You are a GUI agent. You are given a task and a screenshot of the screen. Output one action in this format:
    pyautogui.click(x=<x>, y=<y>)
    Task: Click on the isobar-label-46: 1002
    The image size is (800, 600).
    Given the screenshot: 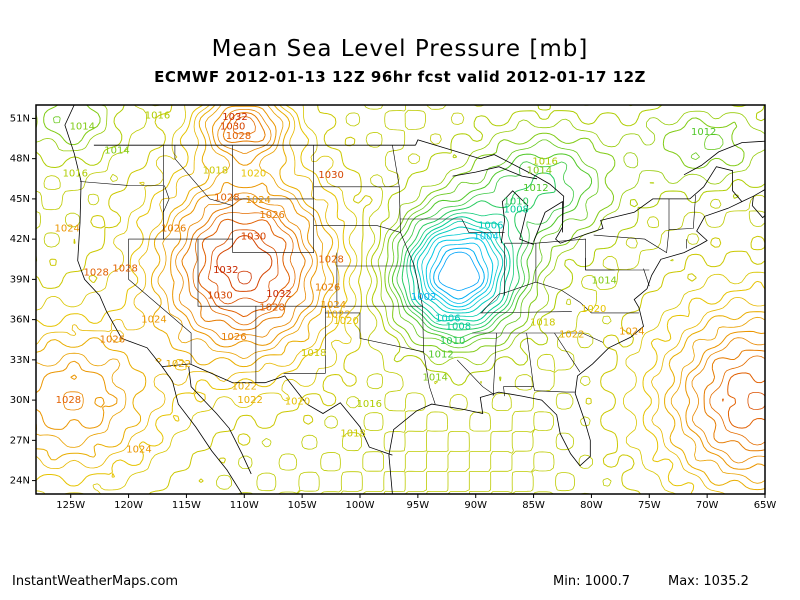 What is the action you would take?
    pyautogui.click(x=423, y=297)
    